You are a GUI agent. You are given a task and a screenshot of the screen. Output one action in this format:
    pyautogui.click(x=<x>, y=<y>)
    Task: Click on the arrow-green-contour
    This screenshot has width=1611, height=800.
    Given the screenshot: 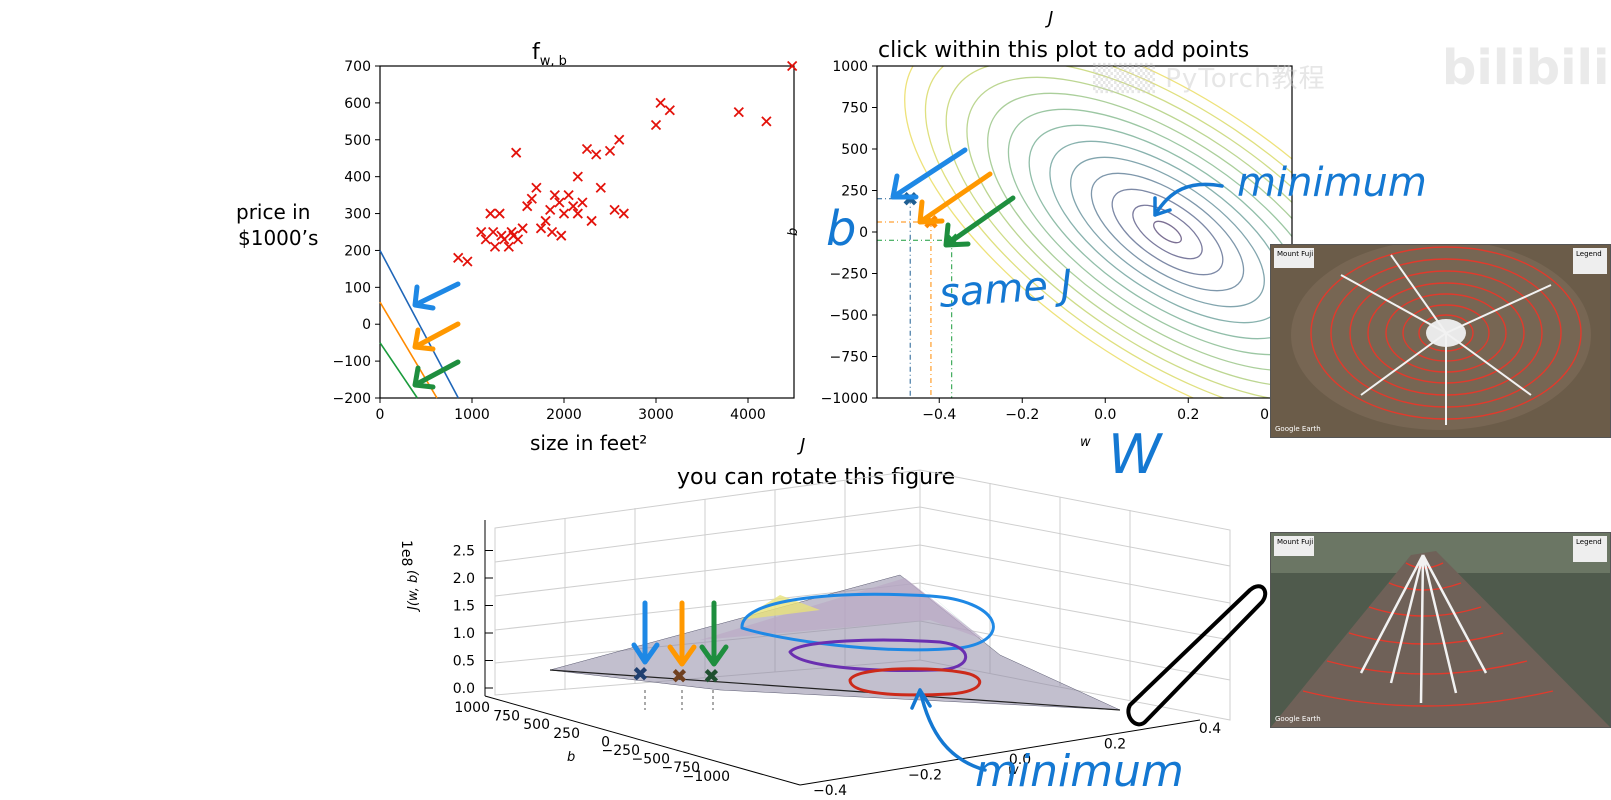 What is the action you would take?
    pyautogui.click(x=979, y=221)
    